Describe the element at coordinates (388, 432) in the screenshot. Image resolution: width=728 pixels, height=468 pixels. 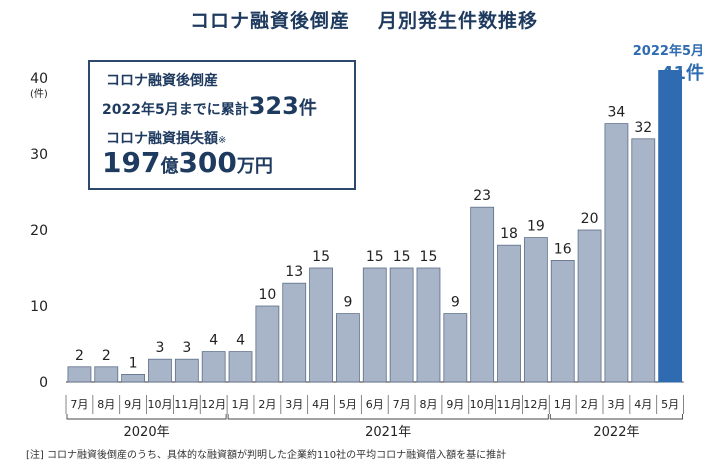
I see `year-label: 2021年` at that location.